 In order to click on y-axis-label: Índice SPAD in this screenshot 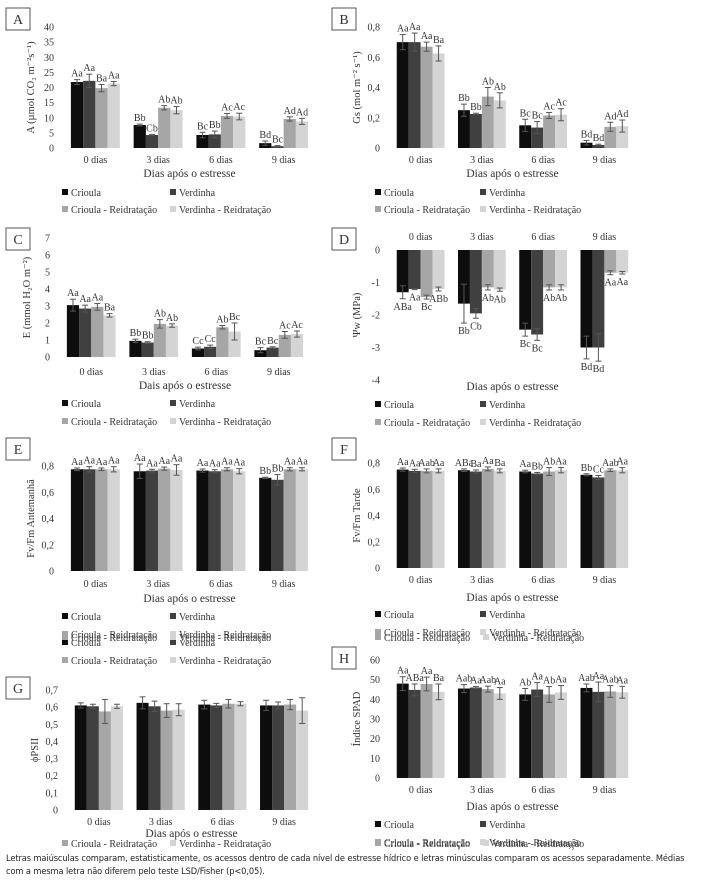, I will do `click(357, 718)`.